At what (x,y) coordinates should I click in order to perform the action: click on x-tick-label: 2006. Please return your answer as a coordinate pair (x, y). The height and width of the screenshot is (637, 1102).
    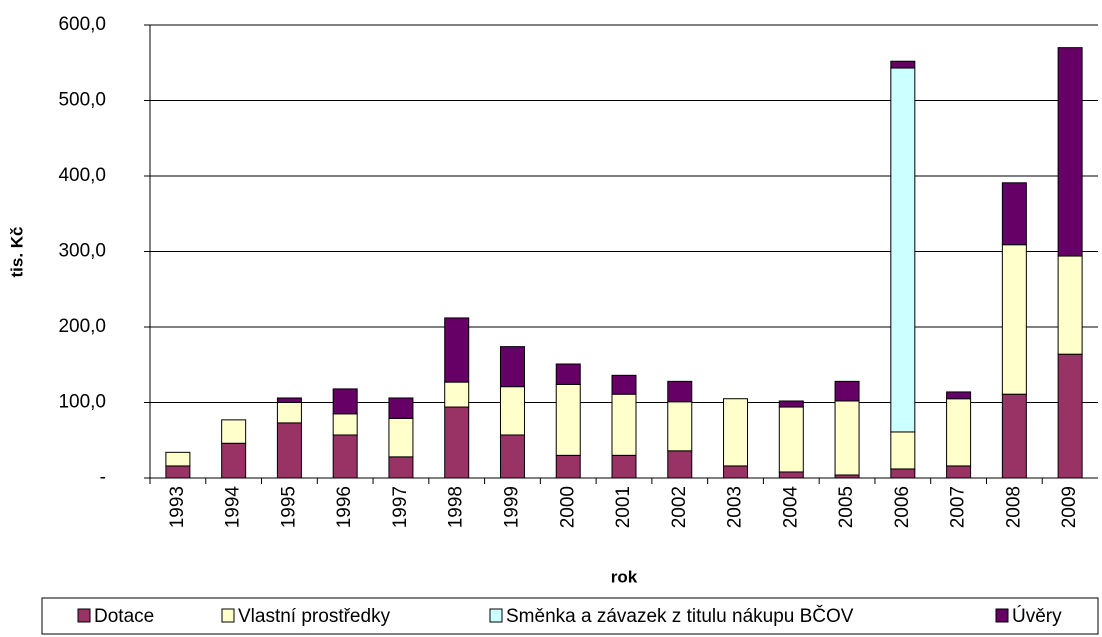
    Looking at the image, I should click on (902, 507).